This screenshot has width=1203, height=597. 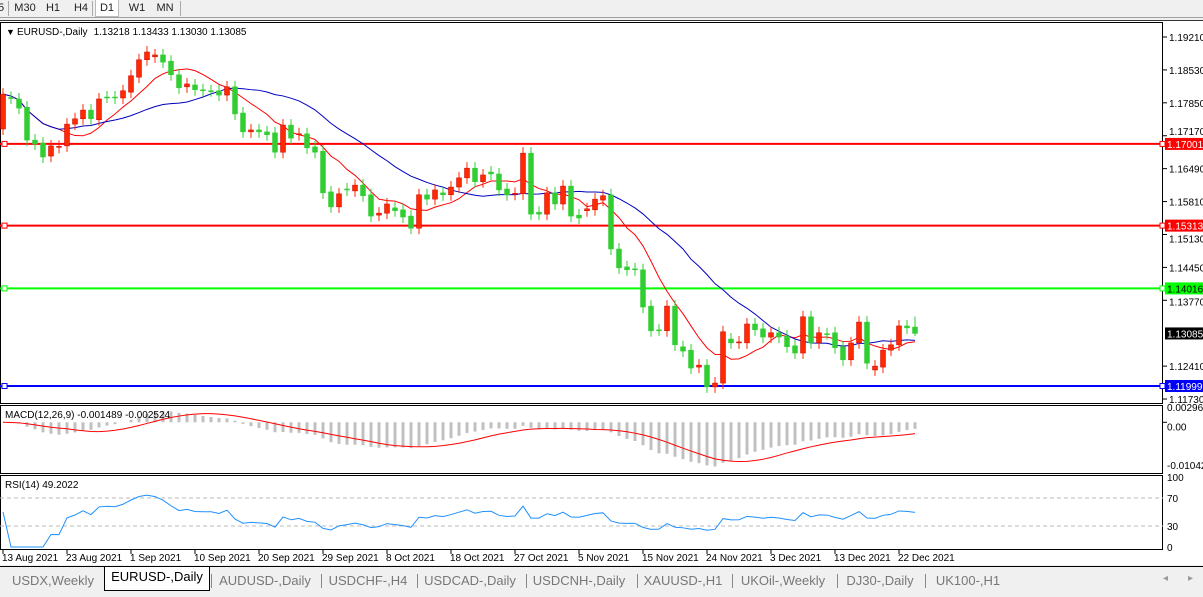 I want to click on tab-audusd-daily: AUDUSD-,Daily, so click(x=265, y=580).